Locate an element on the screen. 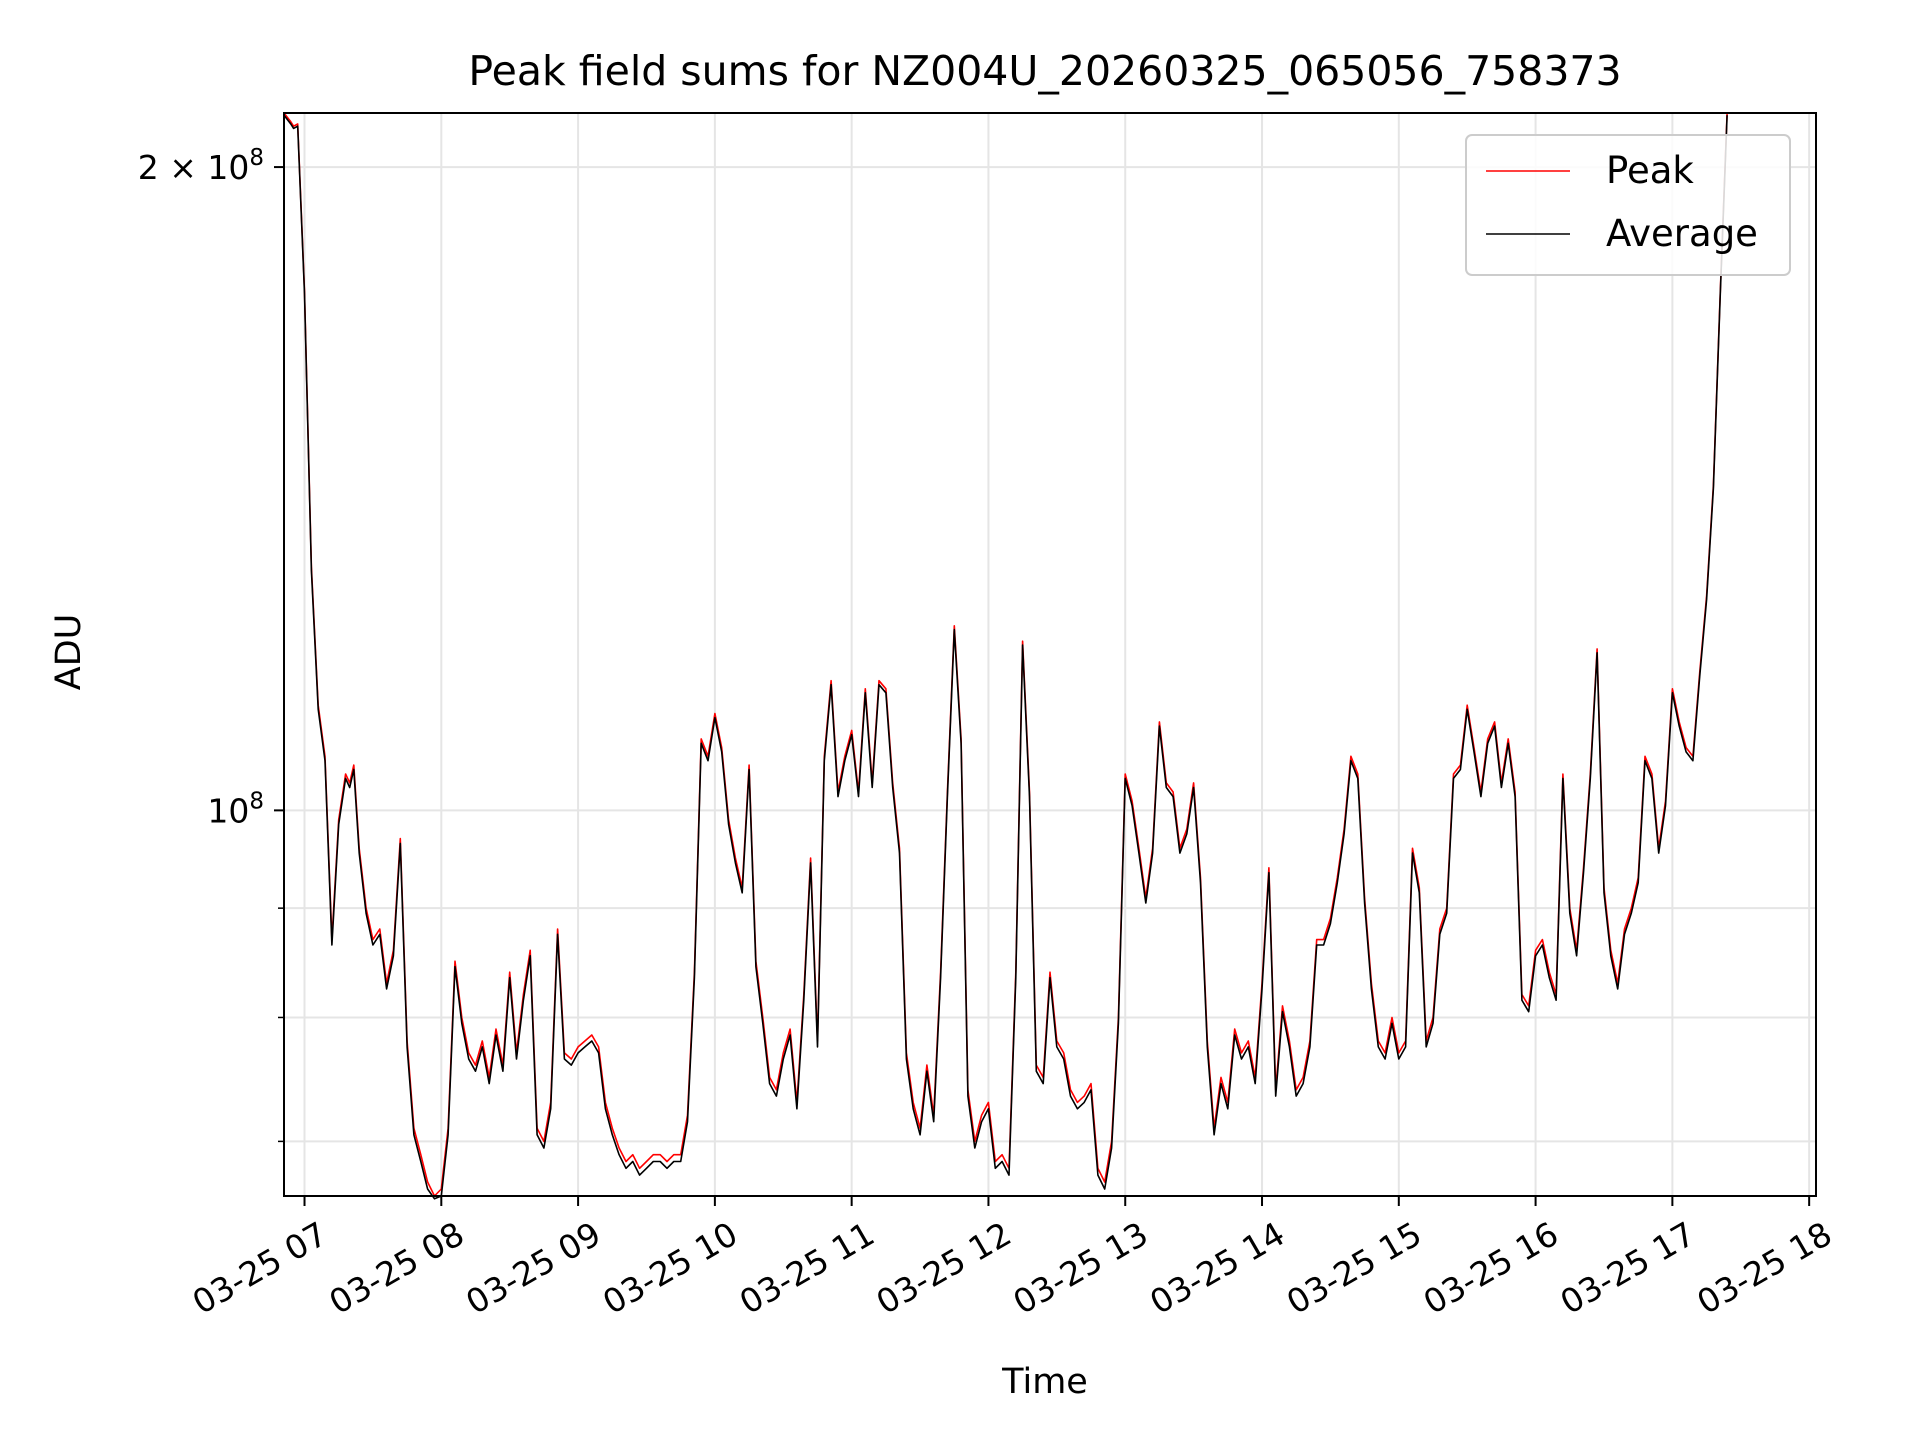 Image resolution: width=1920 pixels, height=1445 pixels. y-tick-label: 2 × 108 is located at coordinates (201, 166).